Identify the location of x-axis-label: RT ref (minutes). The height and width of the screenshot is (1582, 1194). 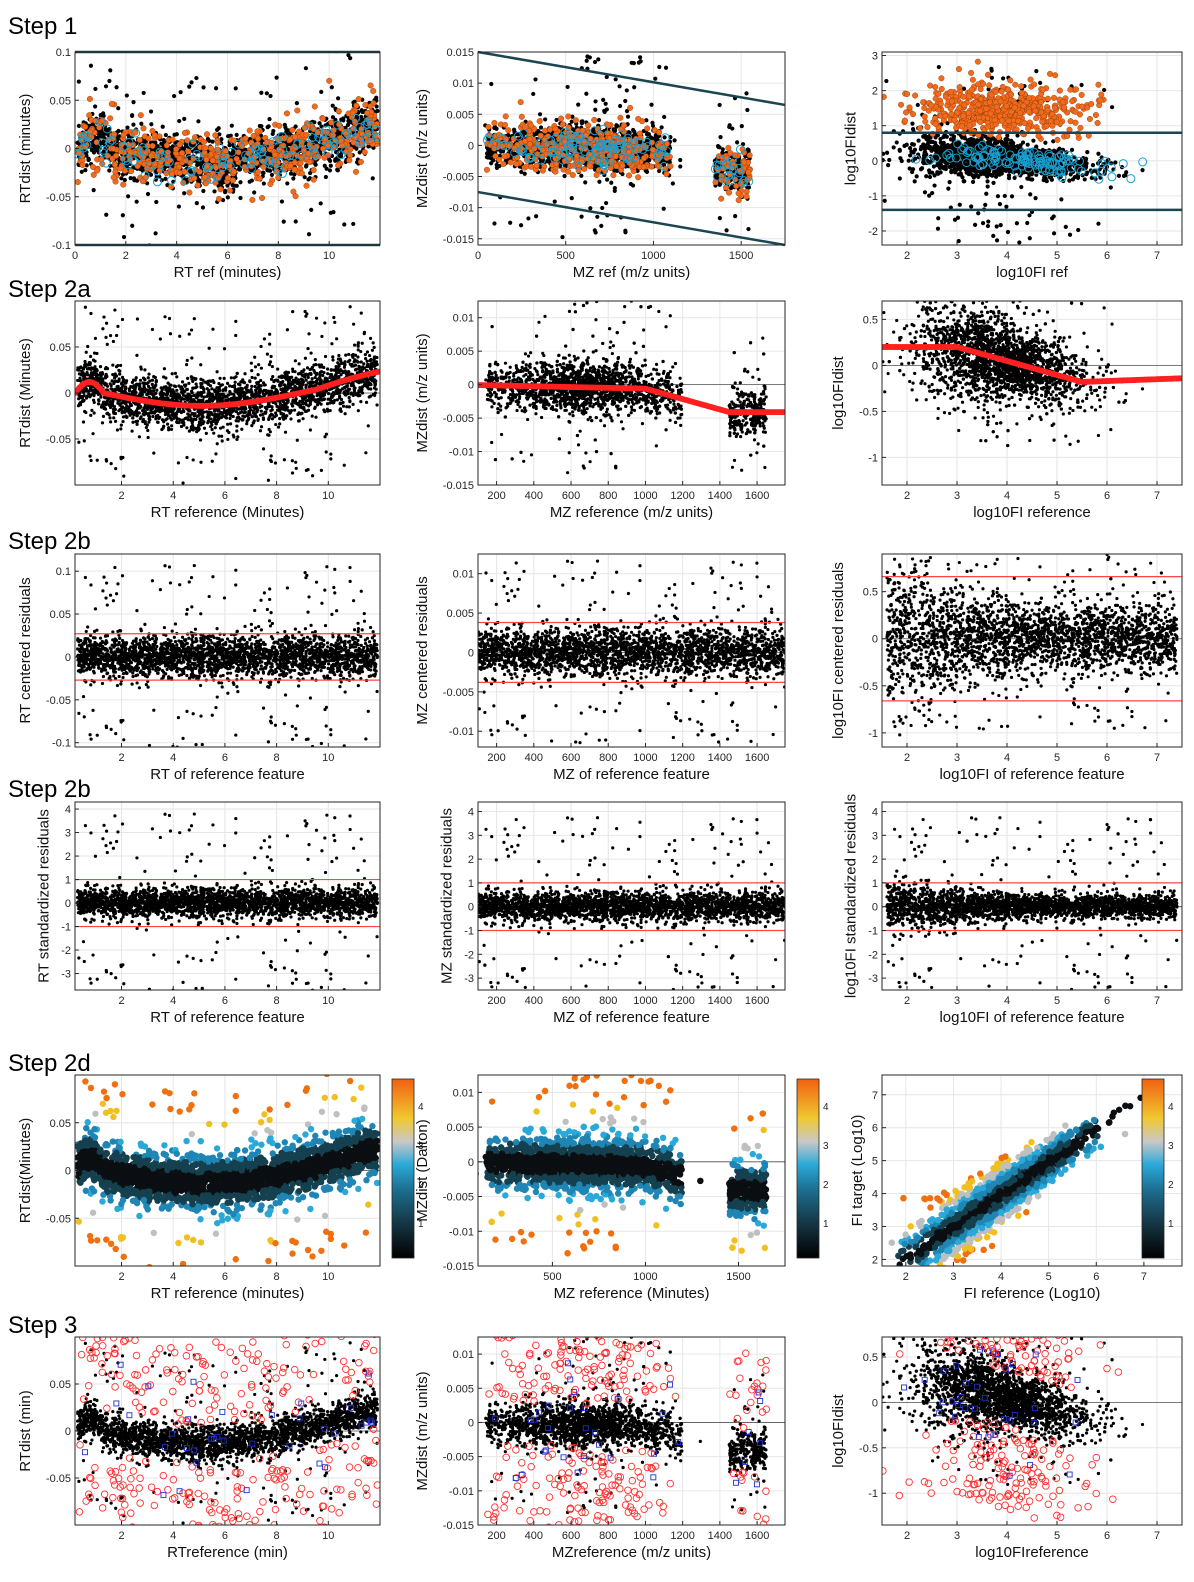
(228, 272).